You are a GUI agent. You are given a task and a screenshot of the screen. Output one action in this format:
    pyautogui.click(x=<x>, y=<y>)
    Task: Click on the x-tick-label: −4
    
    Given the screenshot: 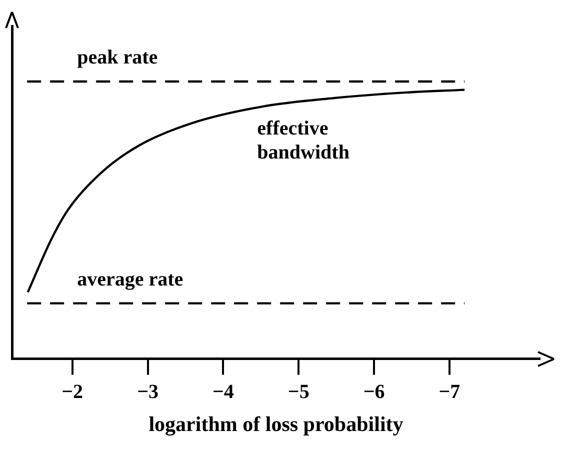 What is the action you would take?
    pyautogui.click(x=223, y=391)
    